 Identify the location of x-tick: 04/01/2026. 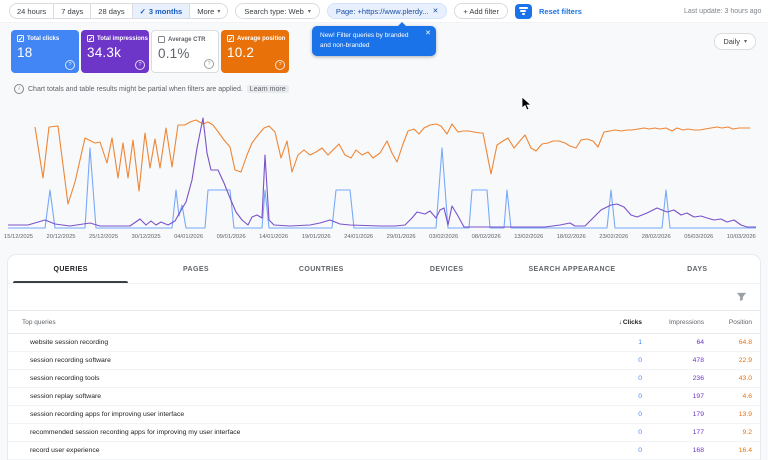
(189, 237).